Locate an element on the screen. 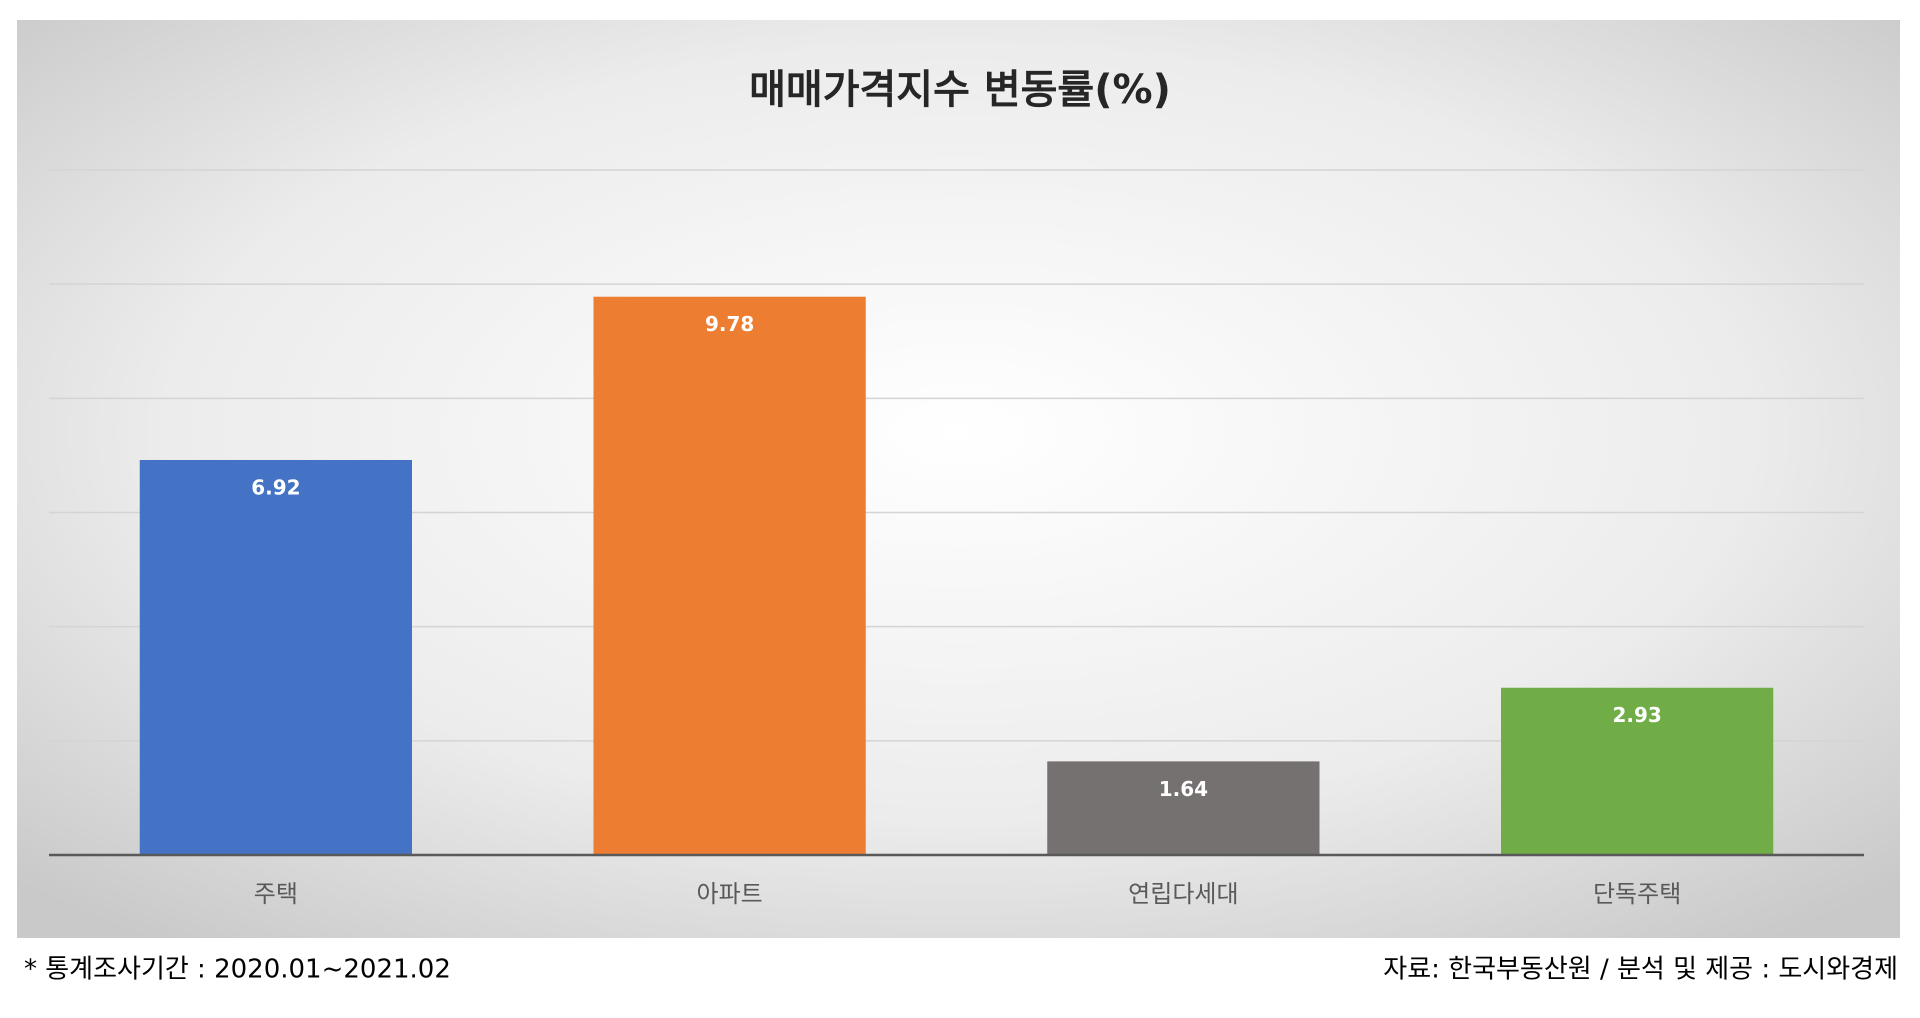 The height and width of the screenshot is (1018, 1920). value-label: 9.78 is located at coordinates (729, 324).